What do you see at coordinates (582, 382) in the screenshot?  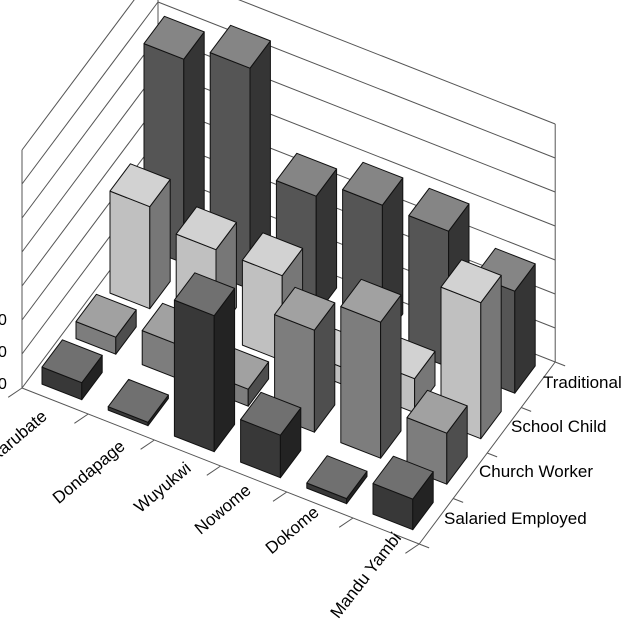 I see `series-label-traditional: Traditional` at bounding box center [582, 382].